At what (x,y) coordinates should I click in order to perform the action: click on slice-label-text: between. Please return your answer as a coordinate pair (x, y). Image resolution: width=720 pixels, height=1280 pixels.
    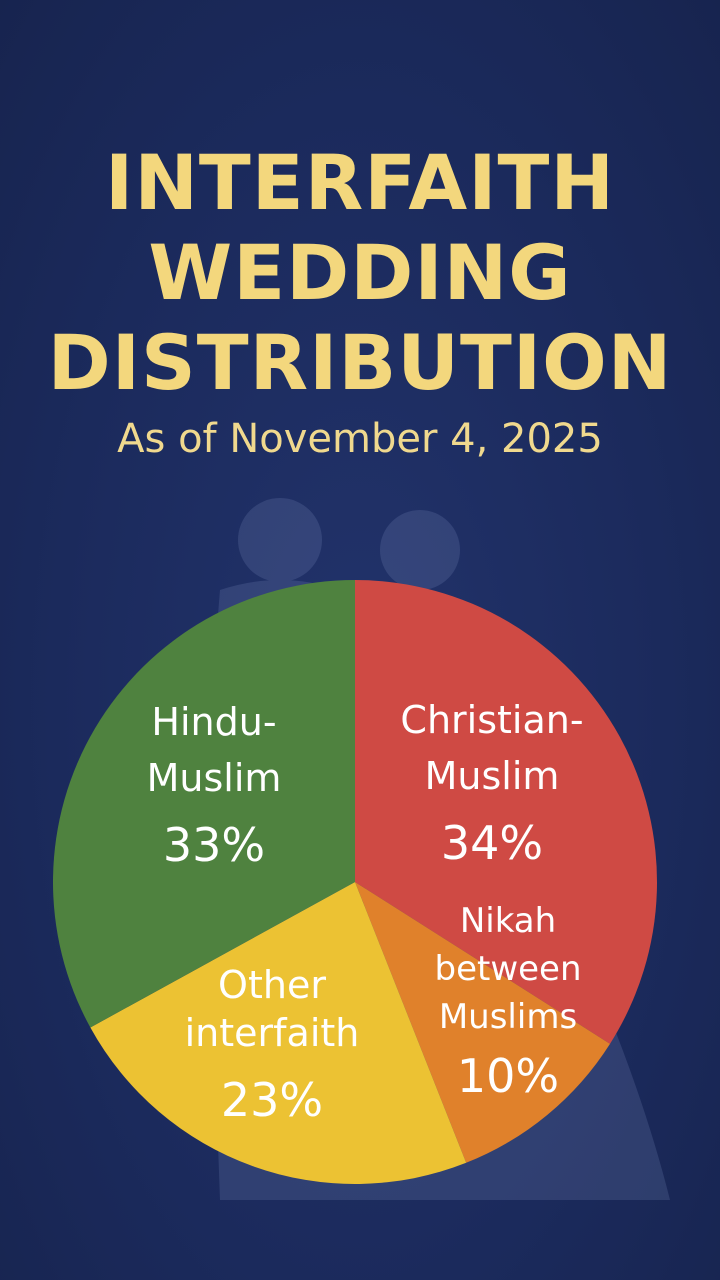
    Looking at the image, I should click on (507, 969).